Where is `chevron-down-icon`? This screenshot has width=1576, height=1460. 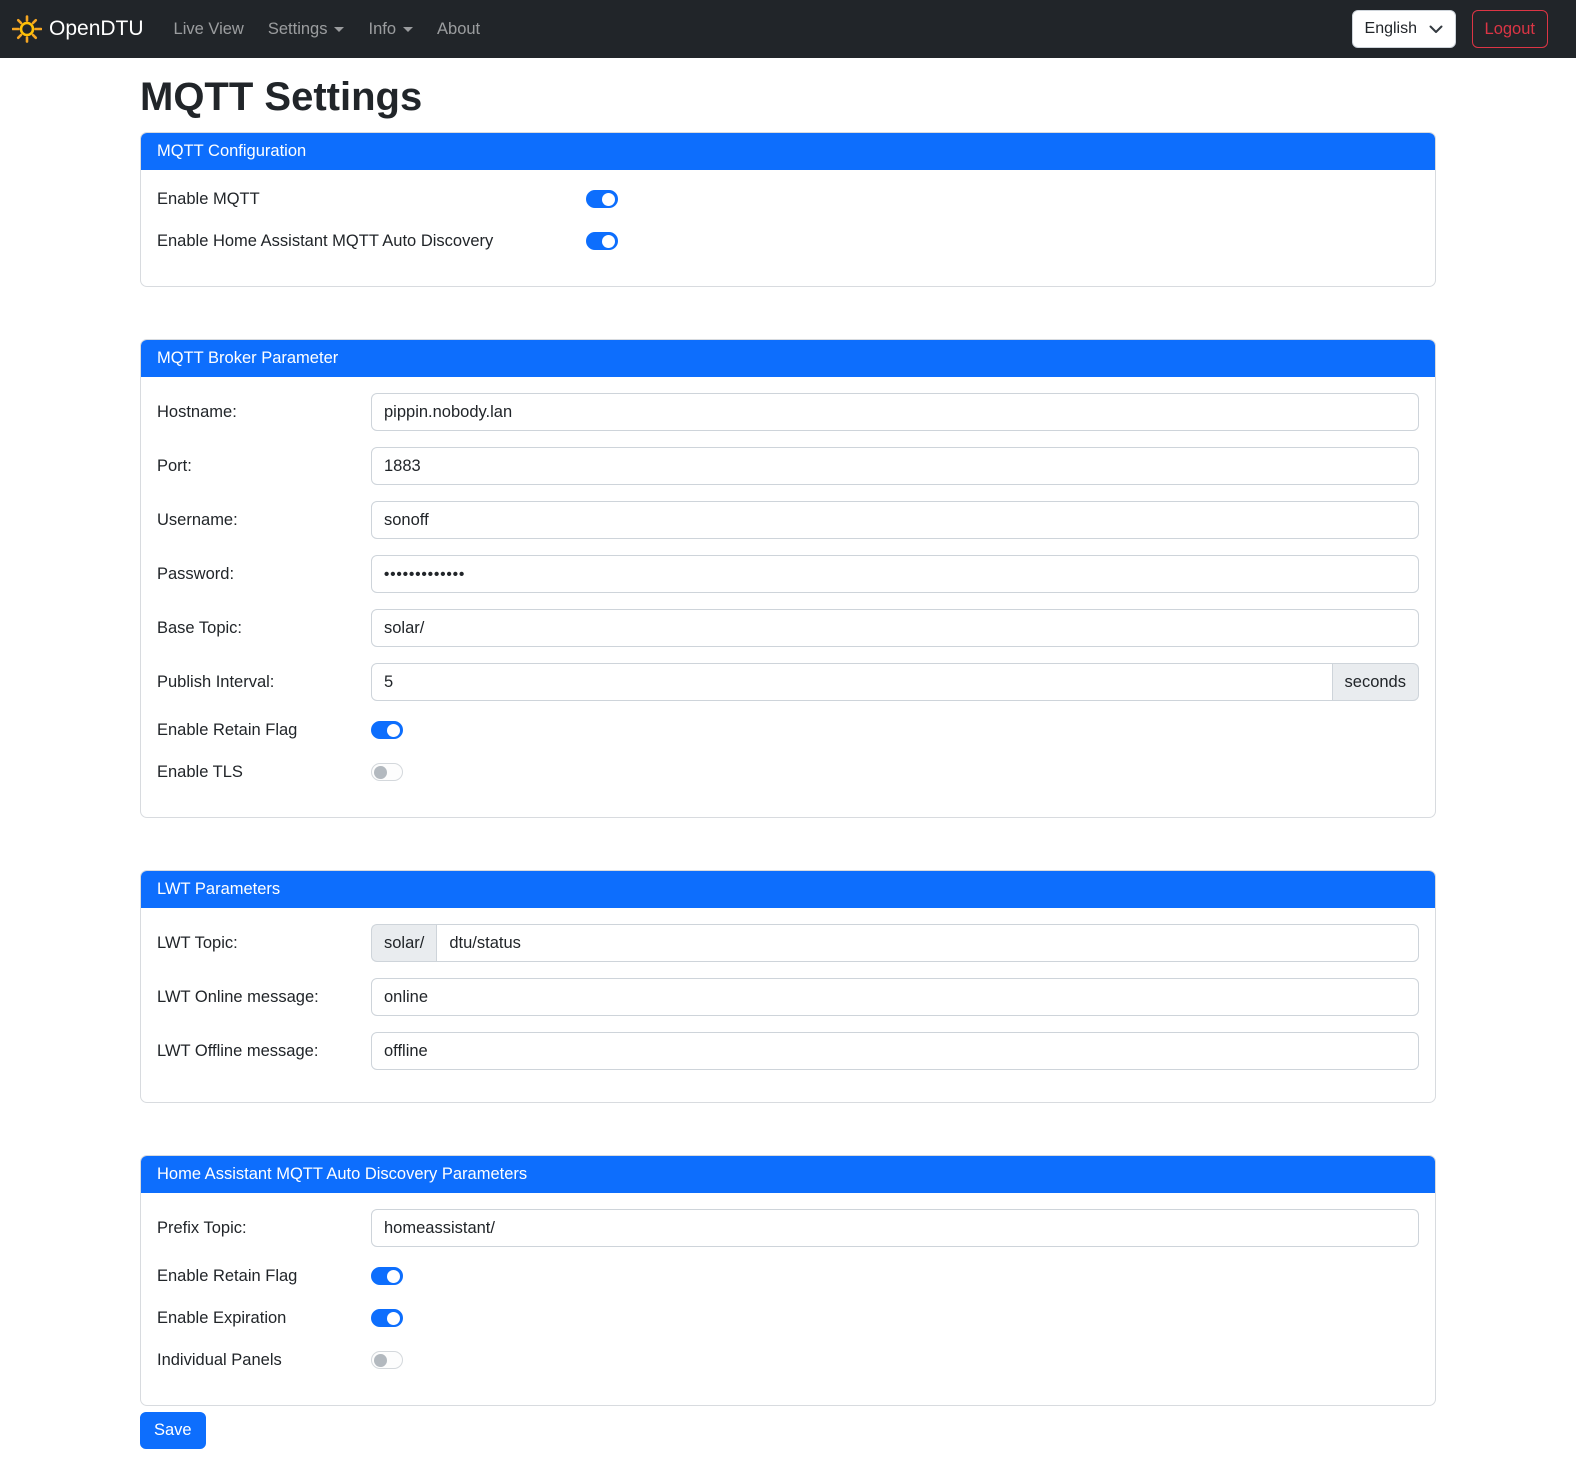
chevron-down-icon is located at coordinates (1436, 29).